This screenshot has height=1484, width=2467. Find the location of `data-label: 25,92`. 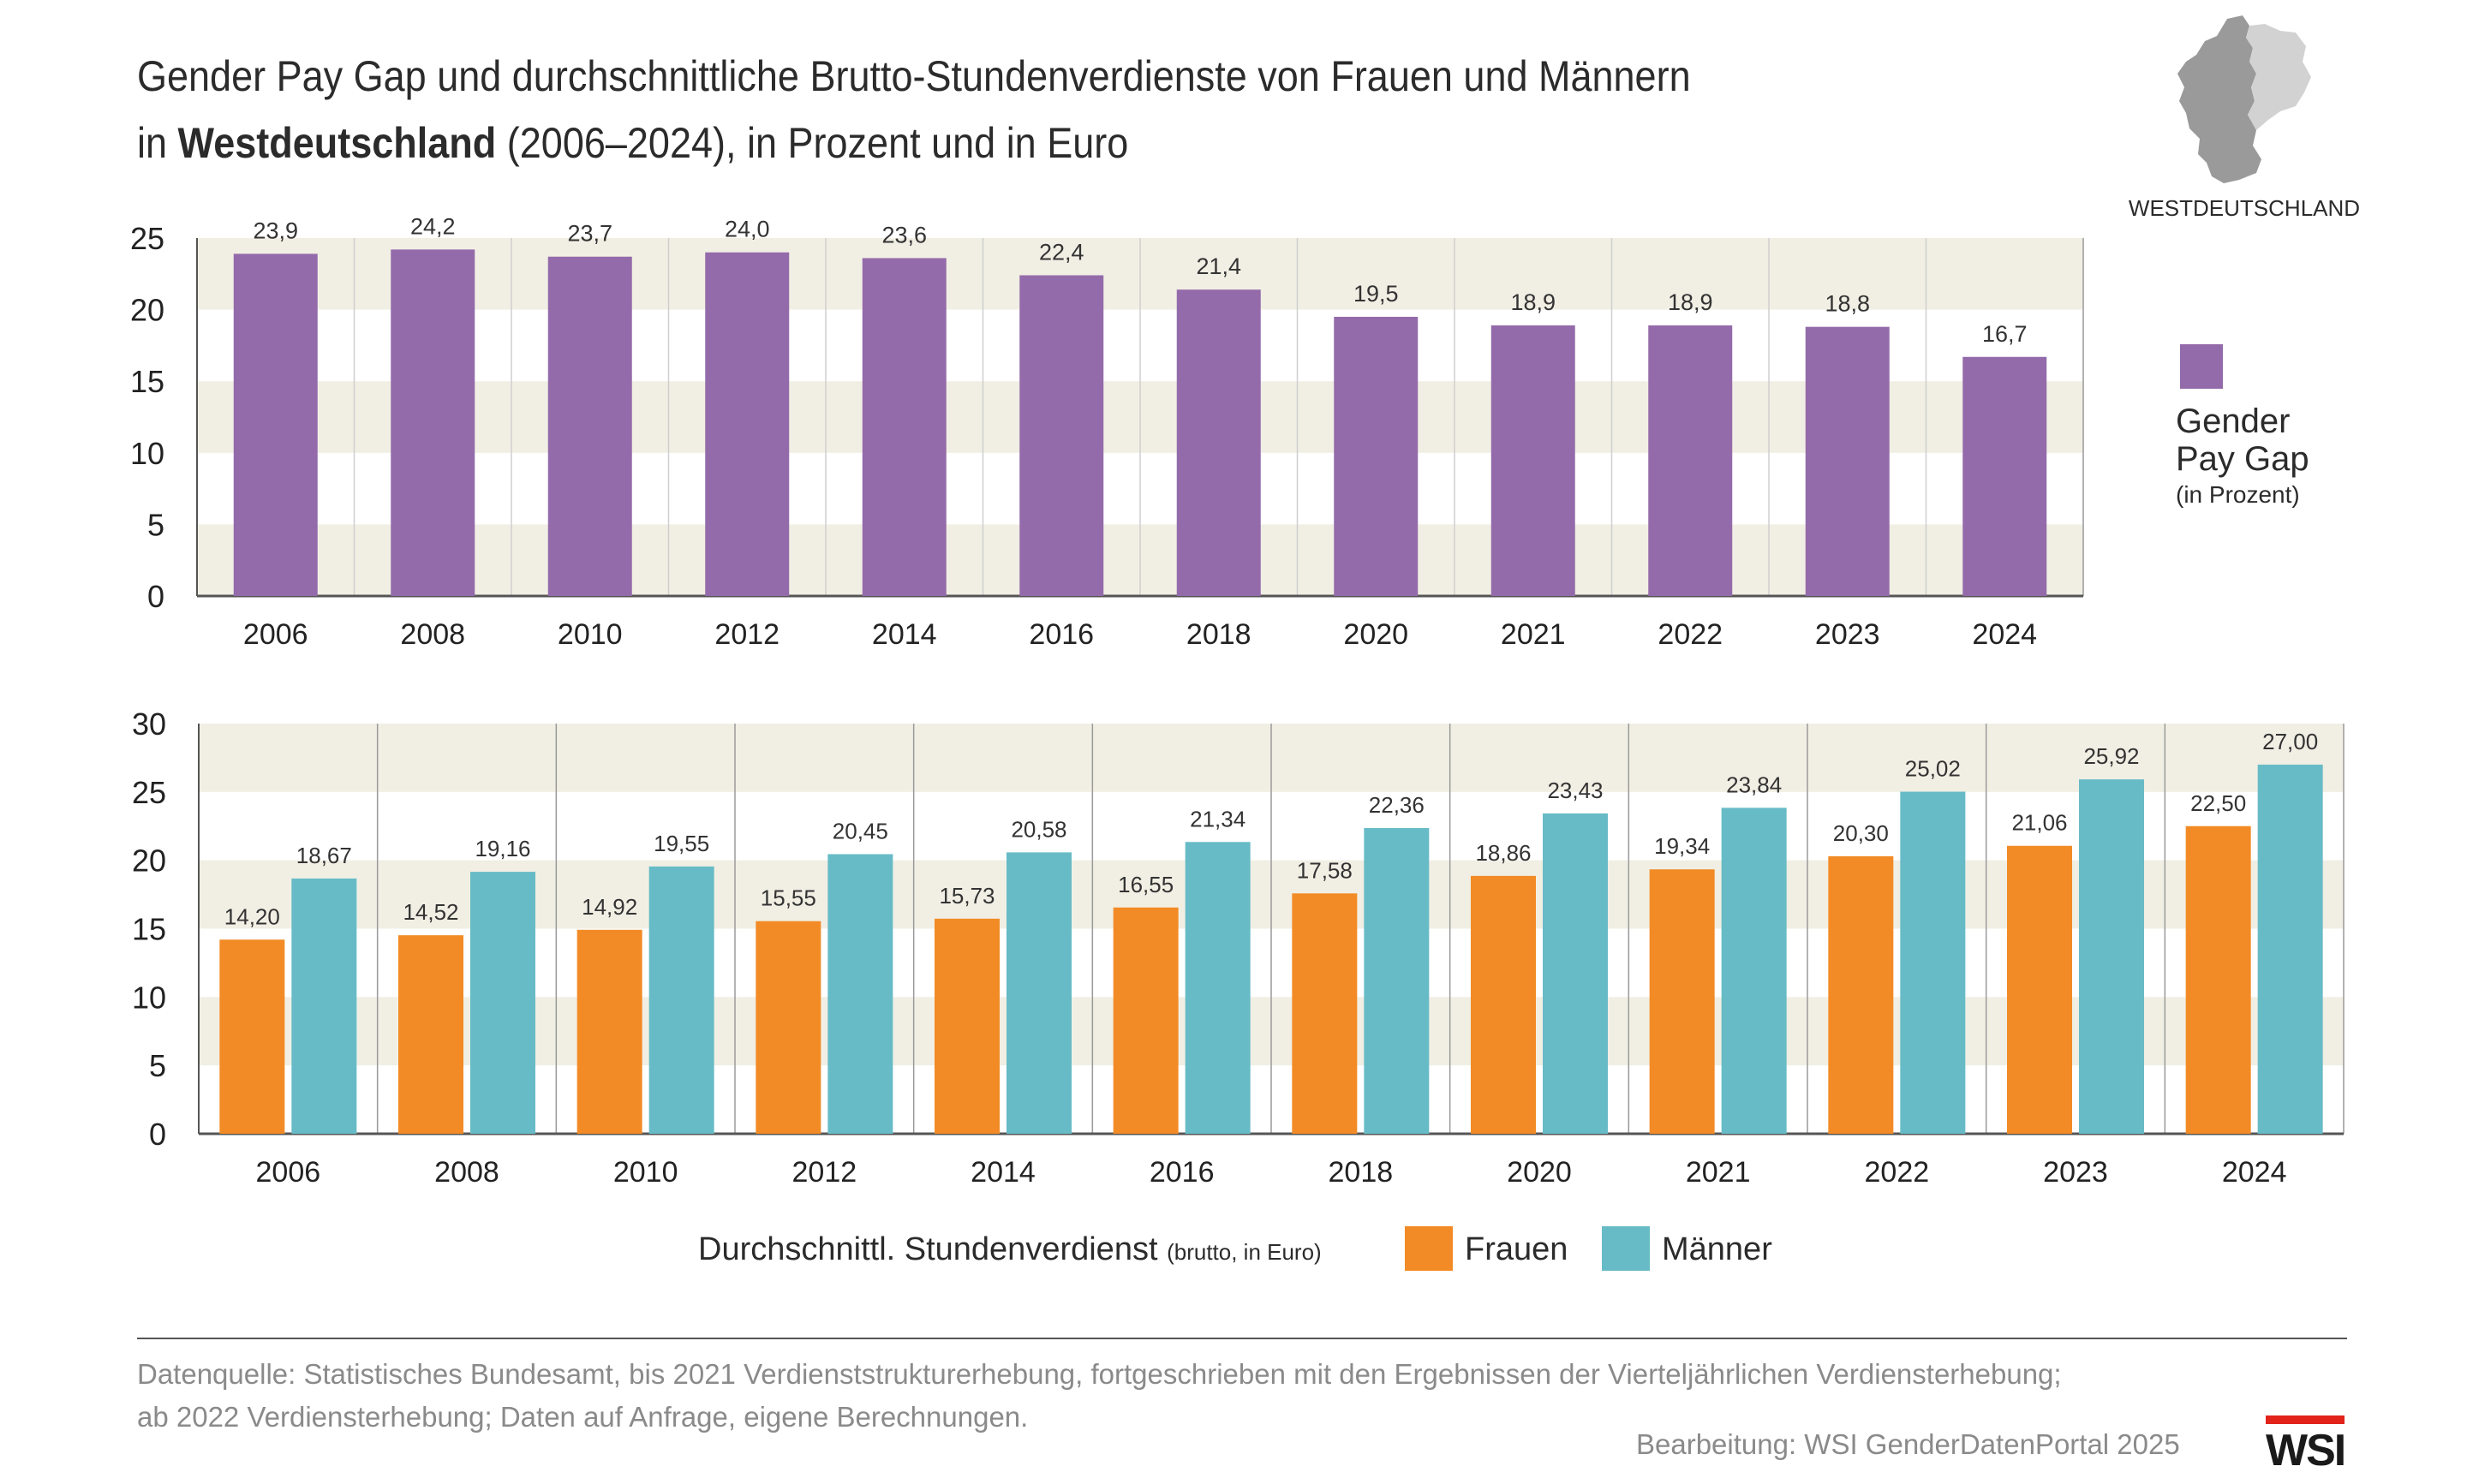

data-label: 25,92 is located at coordinates (2111, 756).